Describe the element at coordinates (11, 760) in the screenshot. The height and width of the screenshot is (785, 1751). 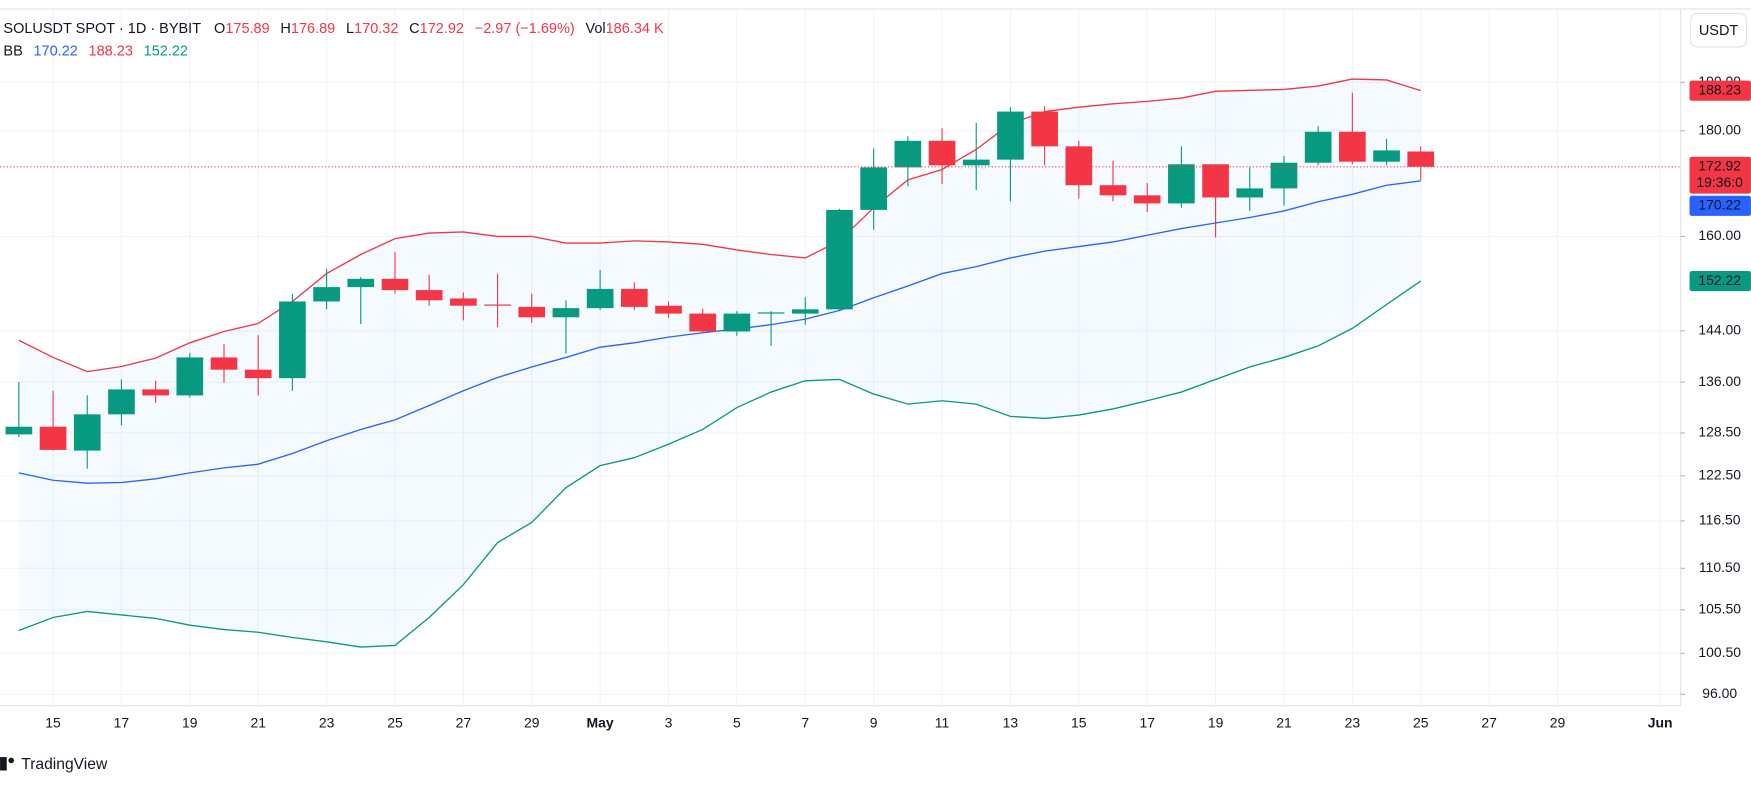
I see `logo-dot` at that location.